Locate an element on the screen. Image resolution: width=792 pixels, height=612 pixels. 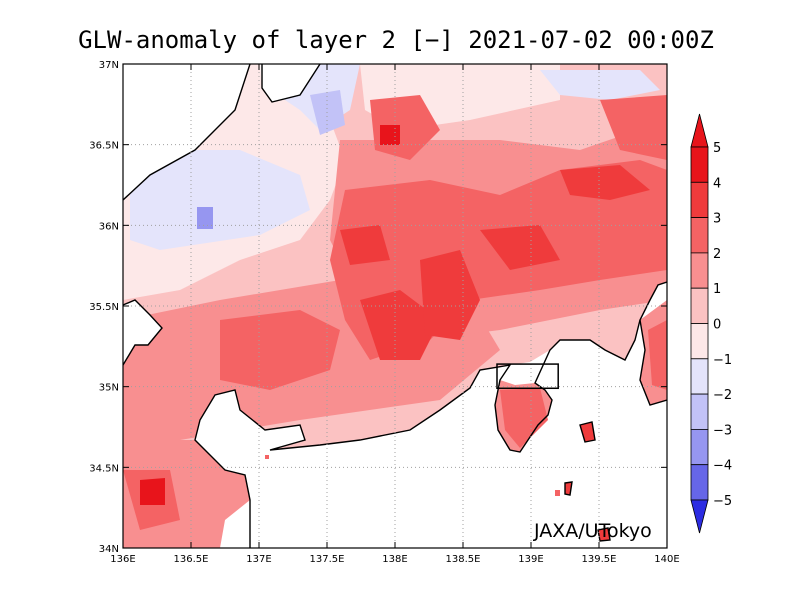
colorbar-label: −2 is located at coordinates (722, 395).